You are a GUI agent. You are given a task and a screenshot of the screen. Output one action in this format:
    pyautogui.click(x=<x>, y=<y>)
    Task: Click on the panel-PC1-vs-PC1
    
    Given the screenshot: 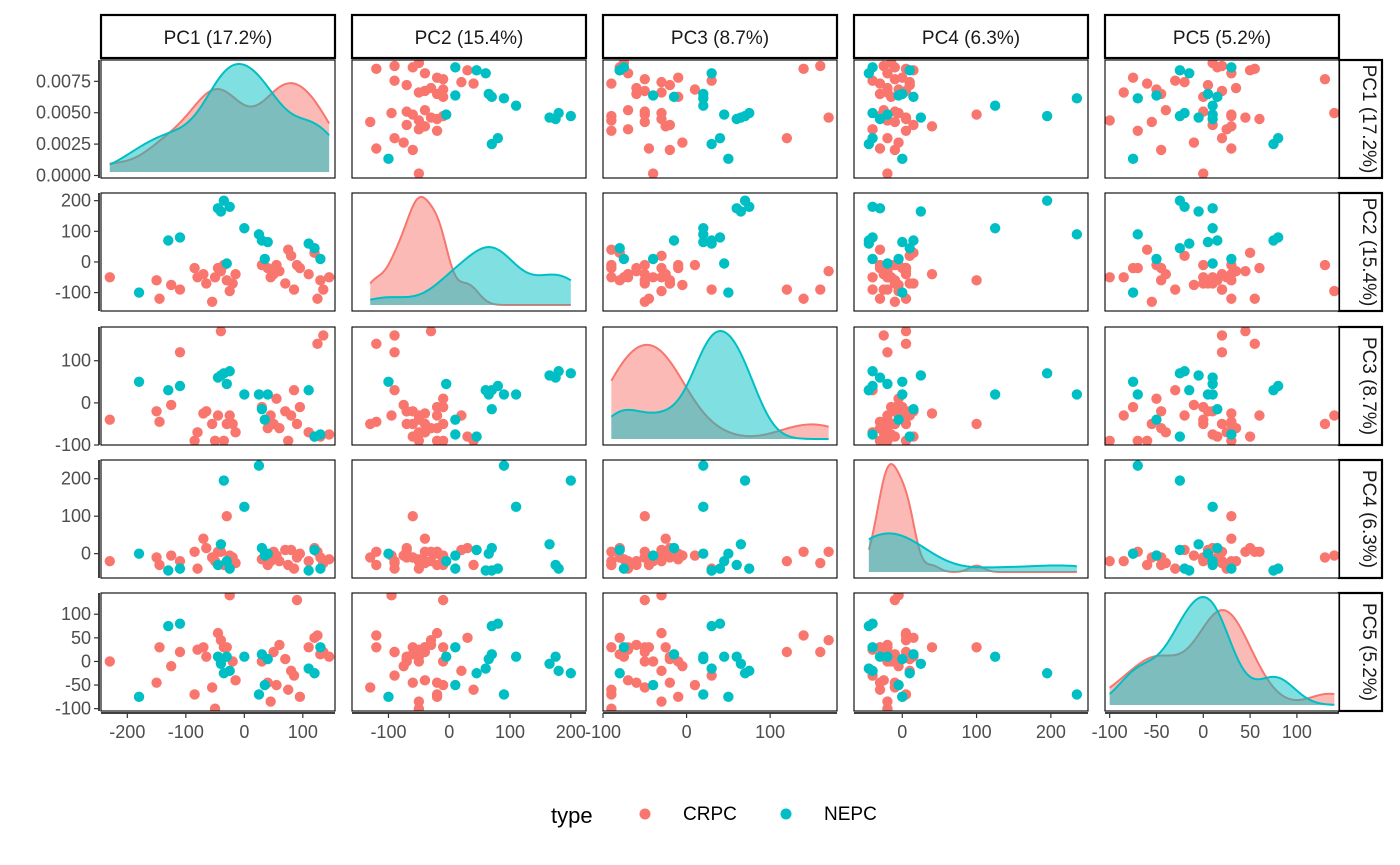 What is the action you would take?
    pyautogui.click(x=218, y=119)
    